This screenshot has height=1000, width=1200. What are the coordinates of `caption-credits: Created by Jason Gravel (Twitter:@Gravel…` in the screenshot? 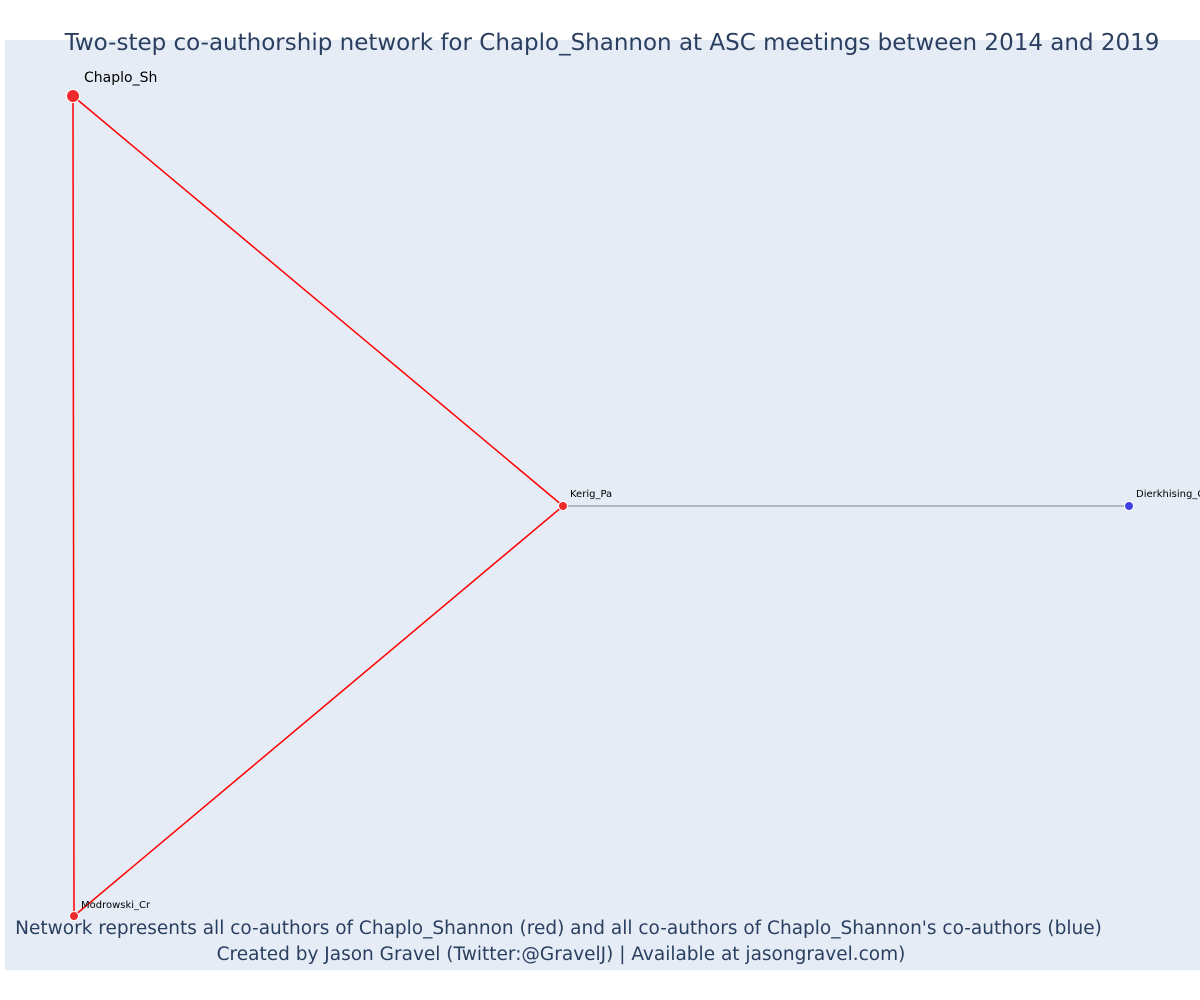 It's located at (561, 954).